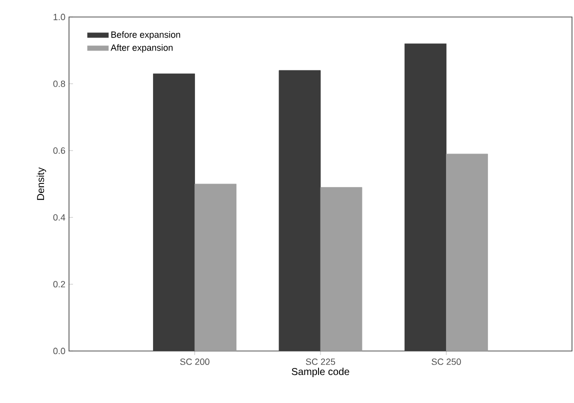  What do you see at coordinates (446, 361) in the screenshot?
I see `x-tick-label: SC 250` at bounding box center [446, 361].